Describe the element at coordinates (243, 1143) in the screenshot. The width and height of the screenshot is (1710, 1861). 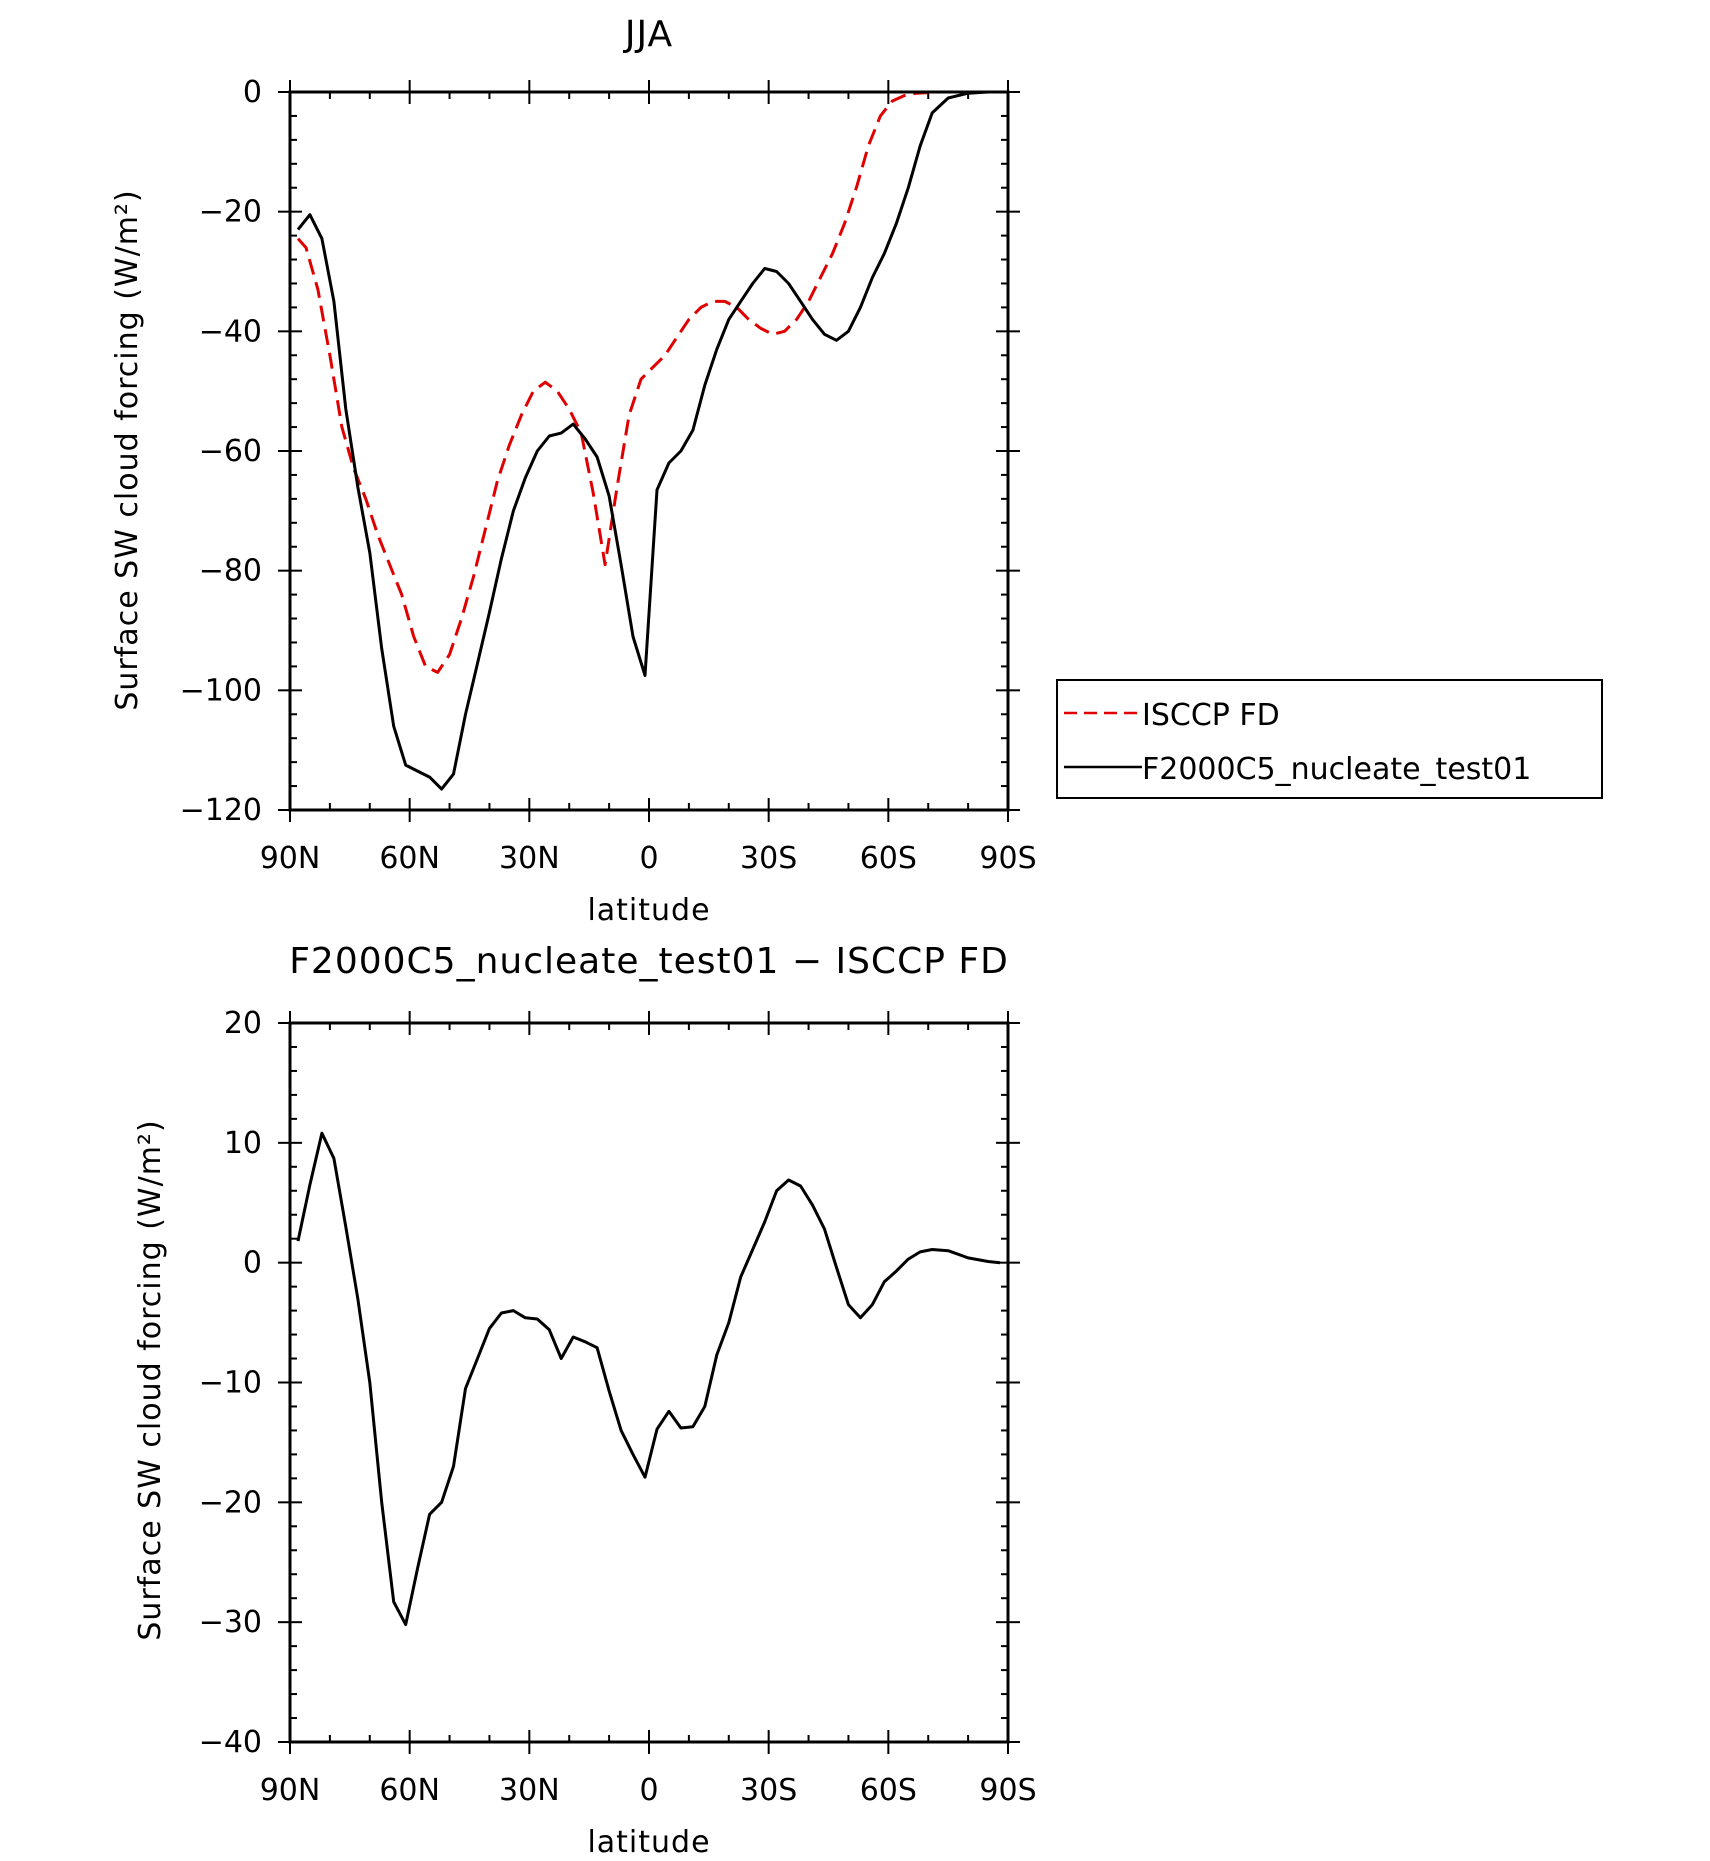
I see `y-tick-label: 10` at that location.